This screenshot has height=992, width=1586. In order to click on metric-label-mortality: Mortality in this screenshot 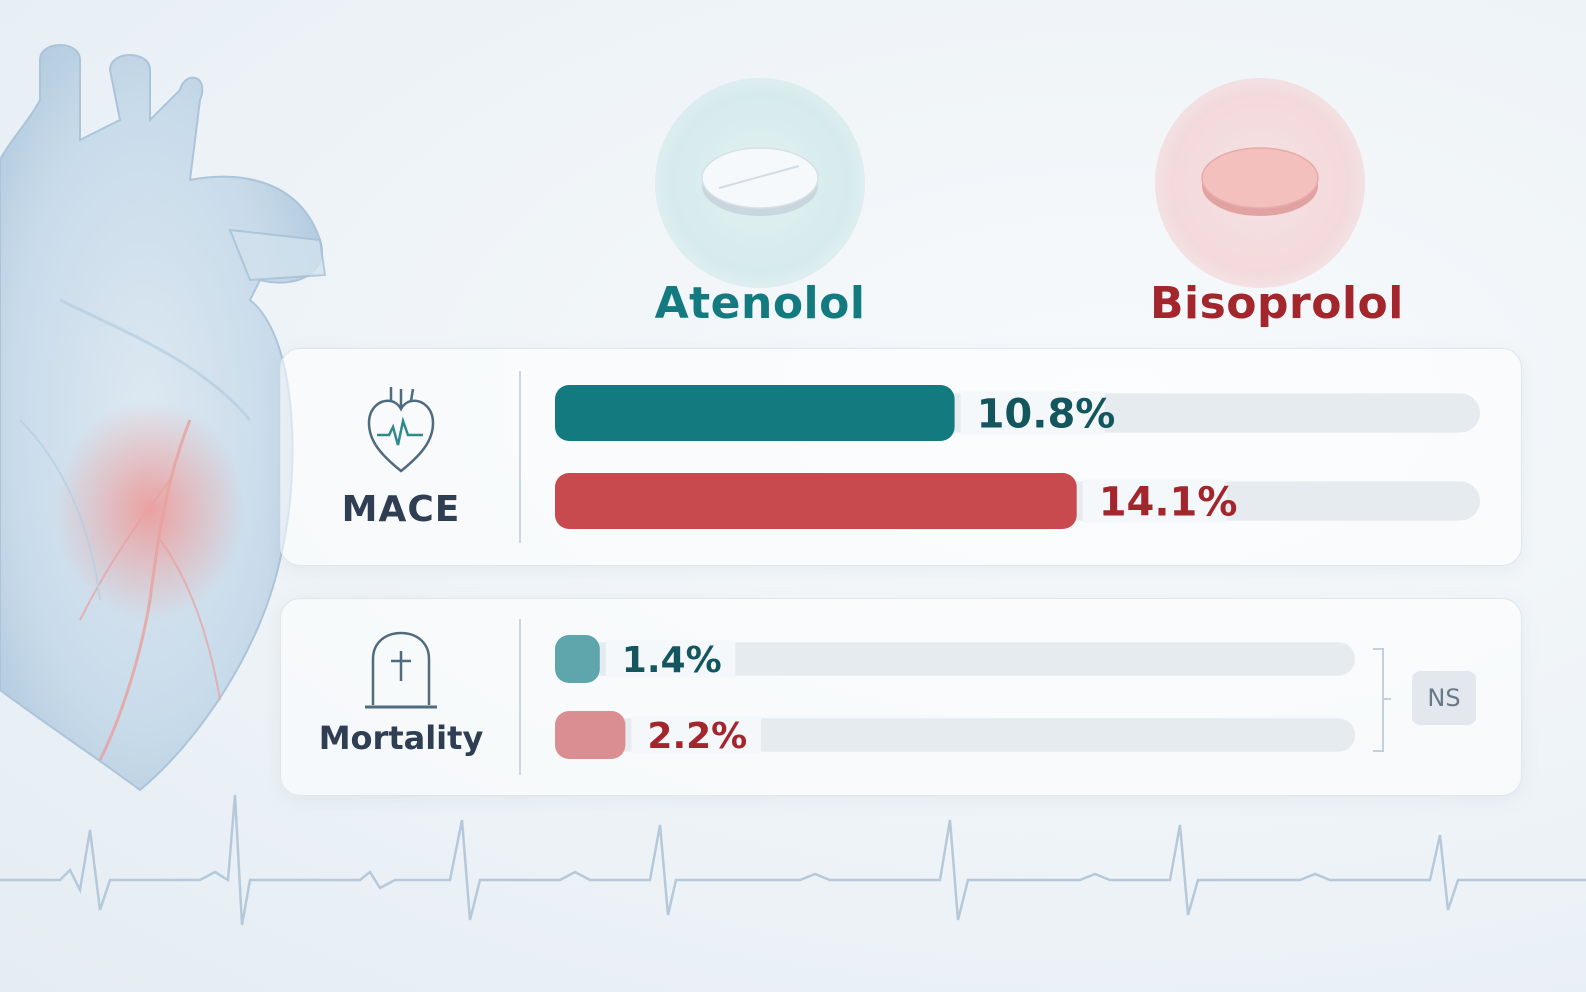, I will do `click(401, 738)`.